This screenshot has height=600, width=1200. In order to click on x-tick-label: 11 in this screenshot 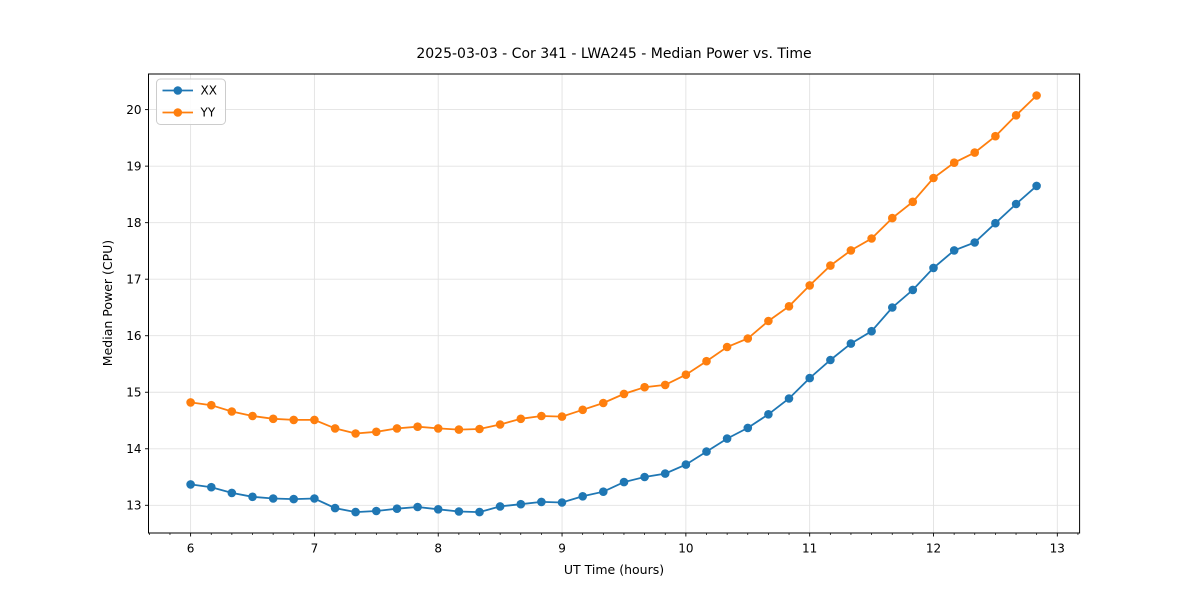, I will do `click(809, 549)`.